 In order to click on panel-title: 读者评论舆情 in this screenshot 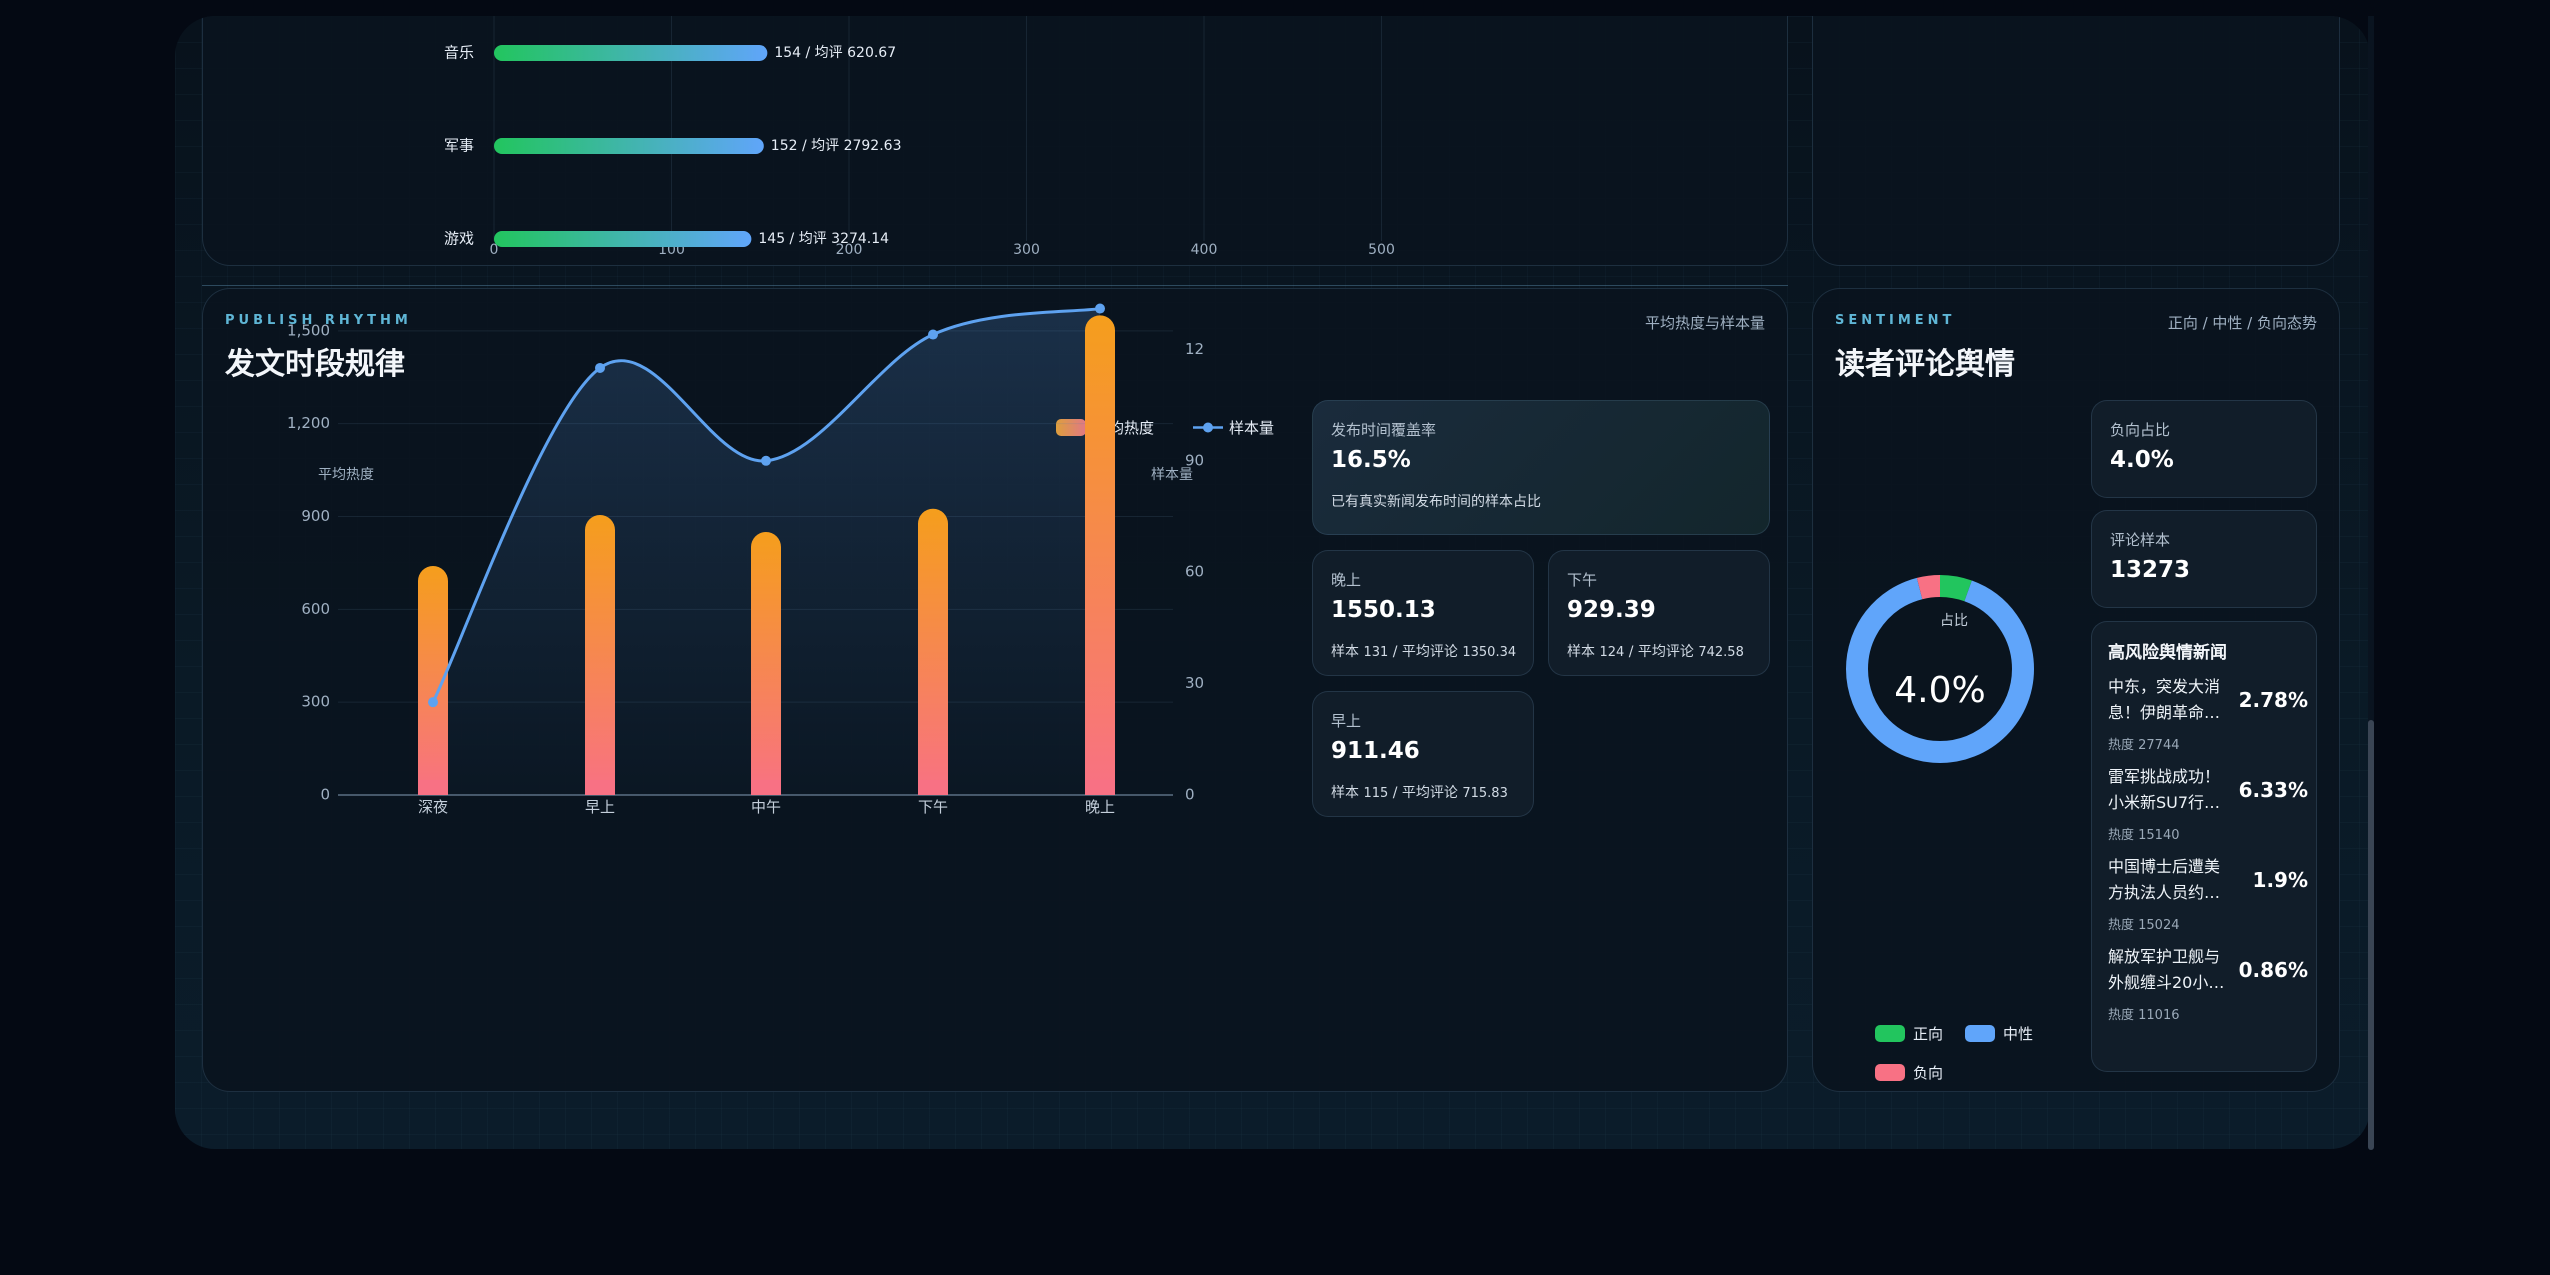, I will do `click(1925, 364)`.